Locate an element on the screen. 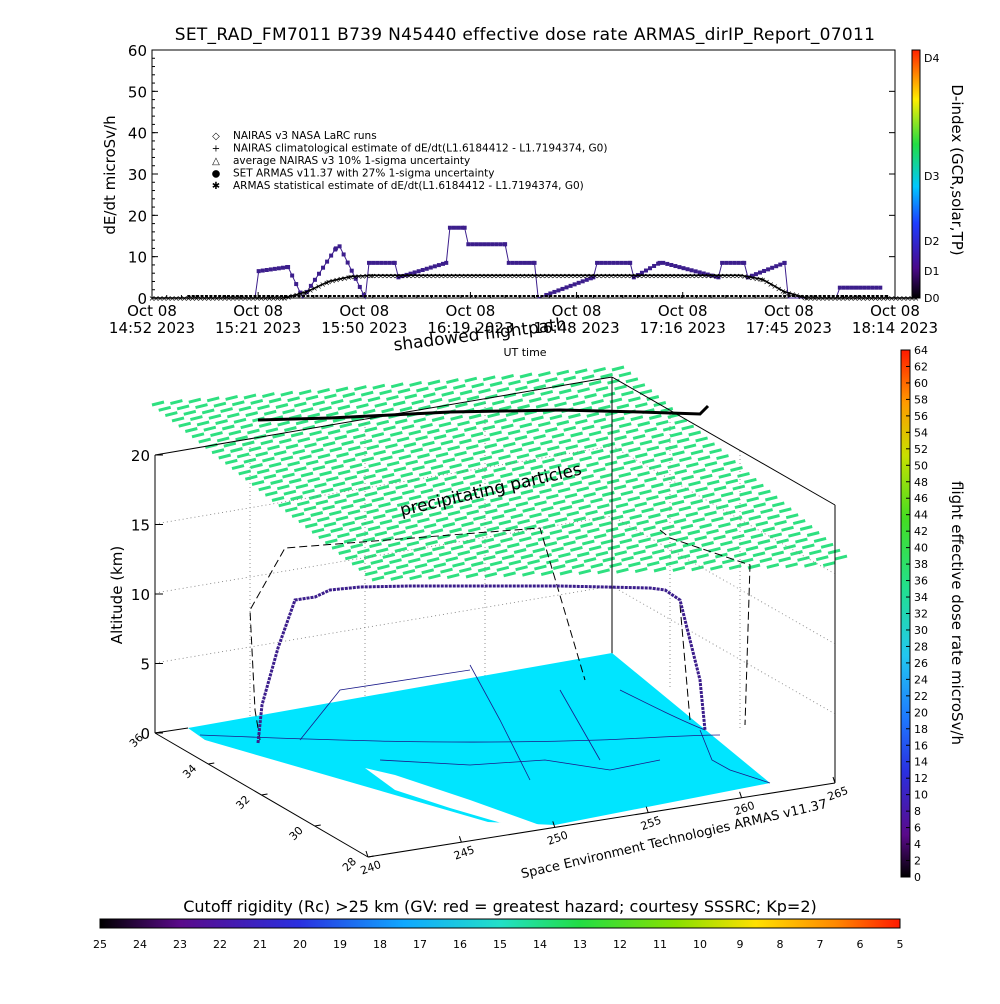  top-y-axis-label: dE/dt microSv/h is located at coordinates (110, 174).